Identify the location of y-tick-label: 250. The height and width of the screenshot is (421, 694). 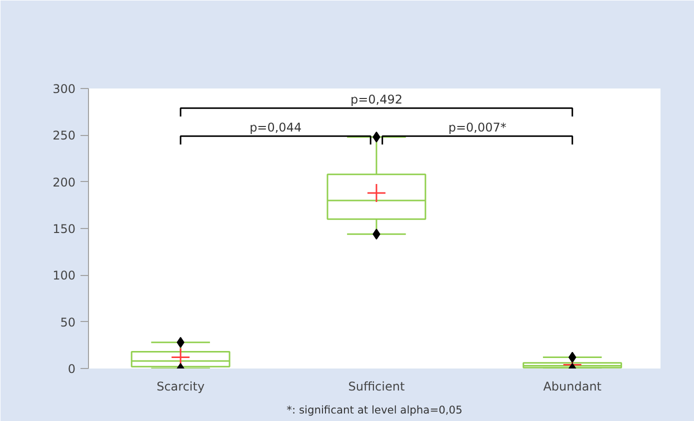
(64, 135).